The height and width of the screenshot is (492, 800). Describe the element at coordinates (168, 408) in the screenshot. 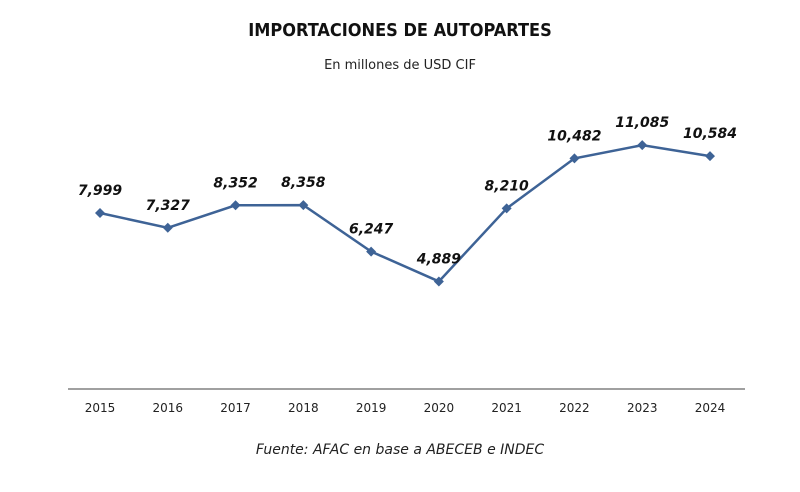

I see `x-tick-label: 2016` at that location.